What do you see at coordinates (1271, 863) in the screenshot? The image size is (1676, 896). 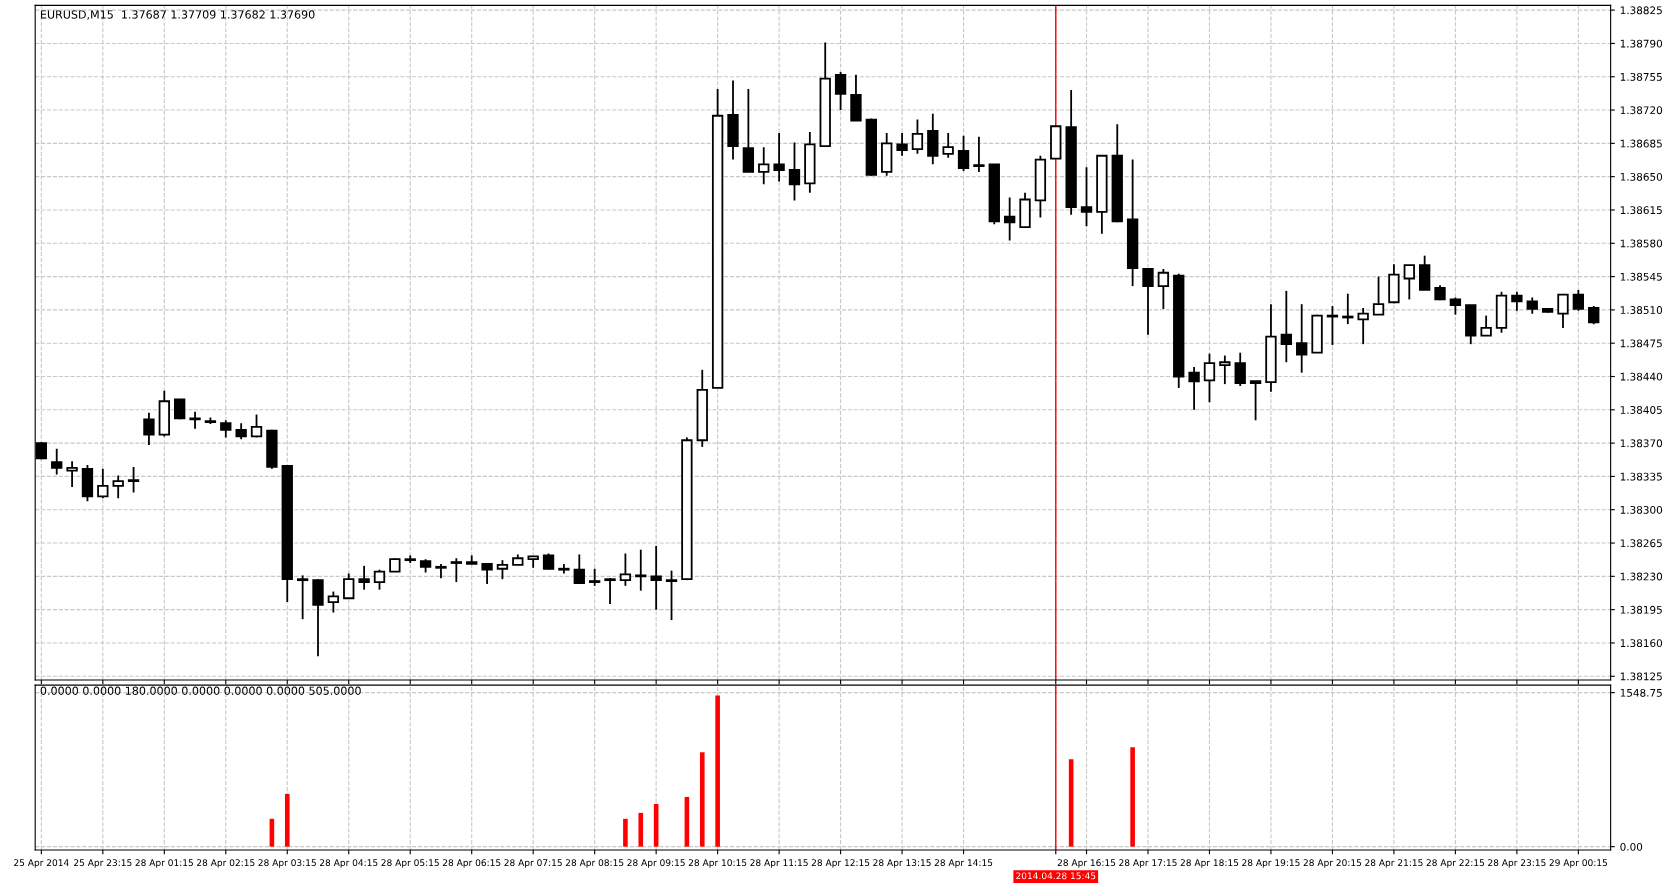 I see `x-tick-label: 28 Apr 19:15` at bounding box center [1271, 863].